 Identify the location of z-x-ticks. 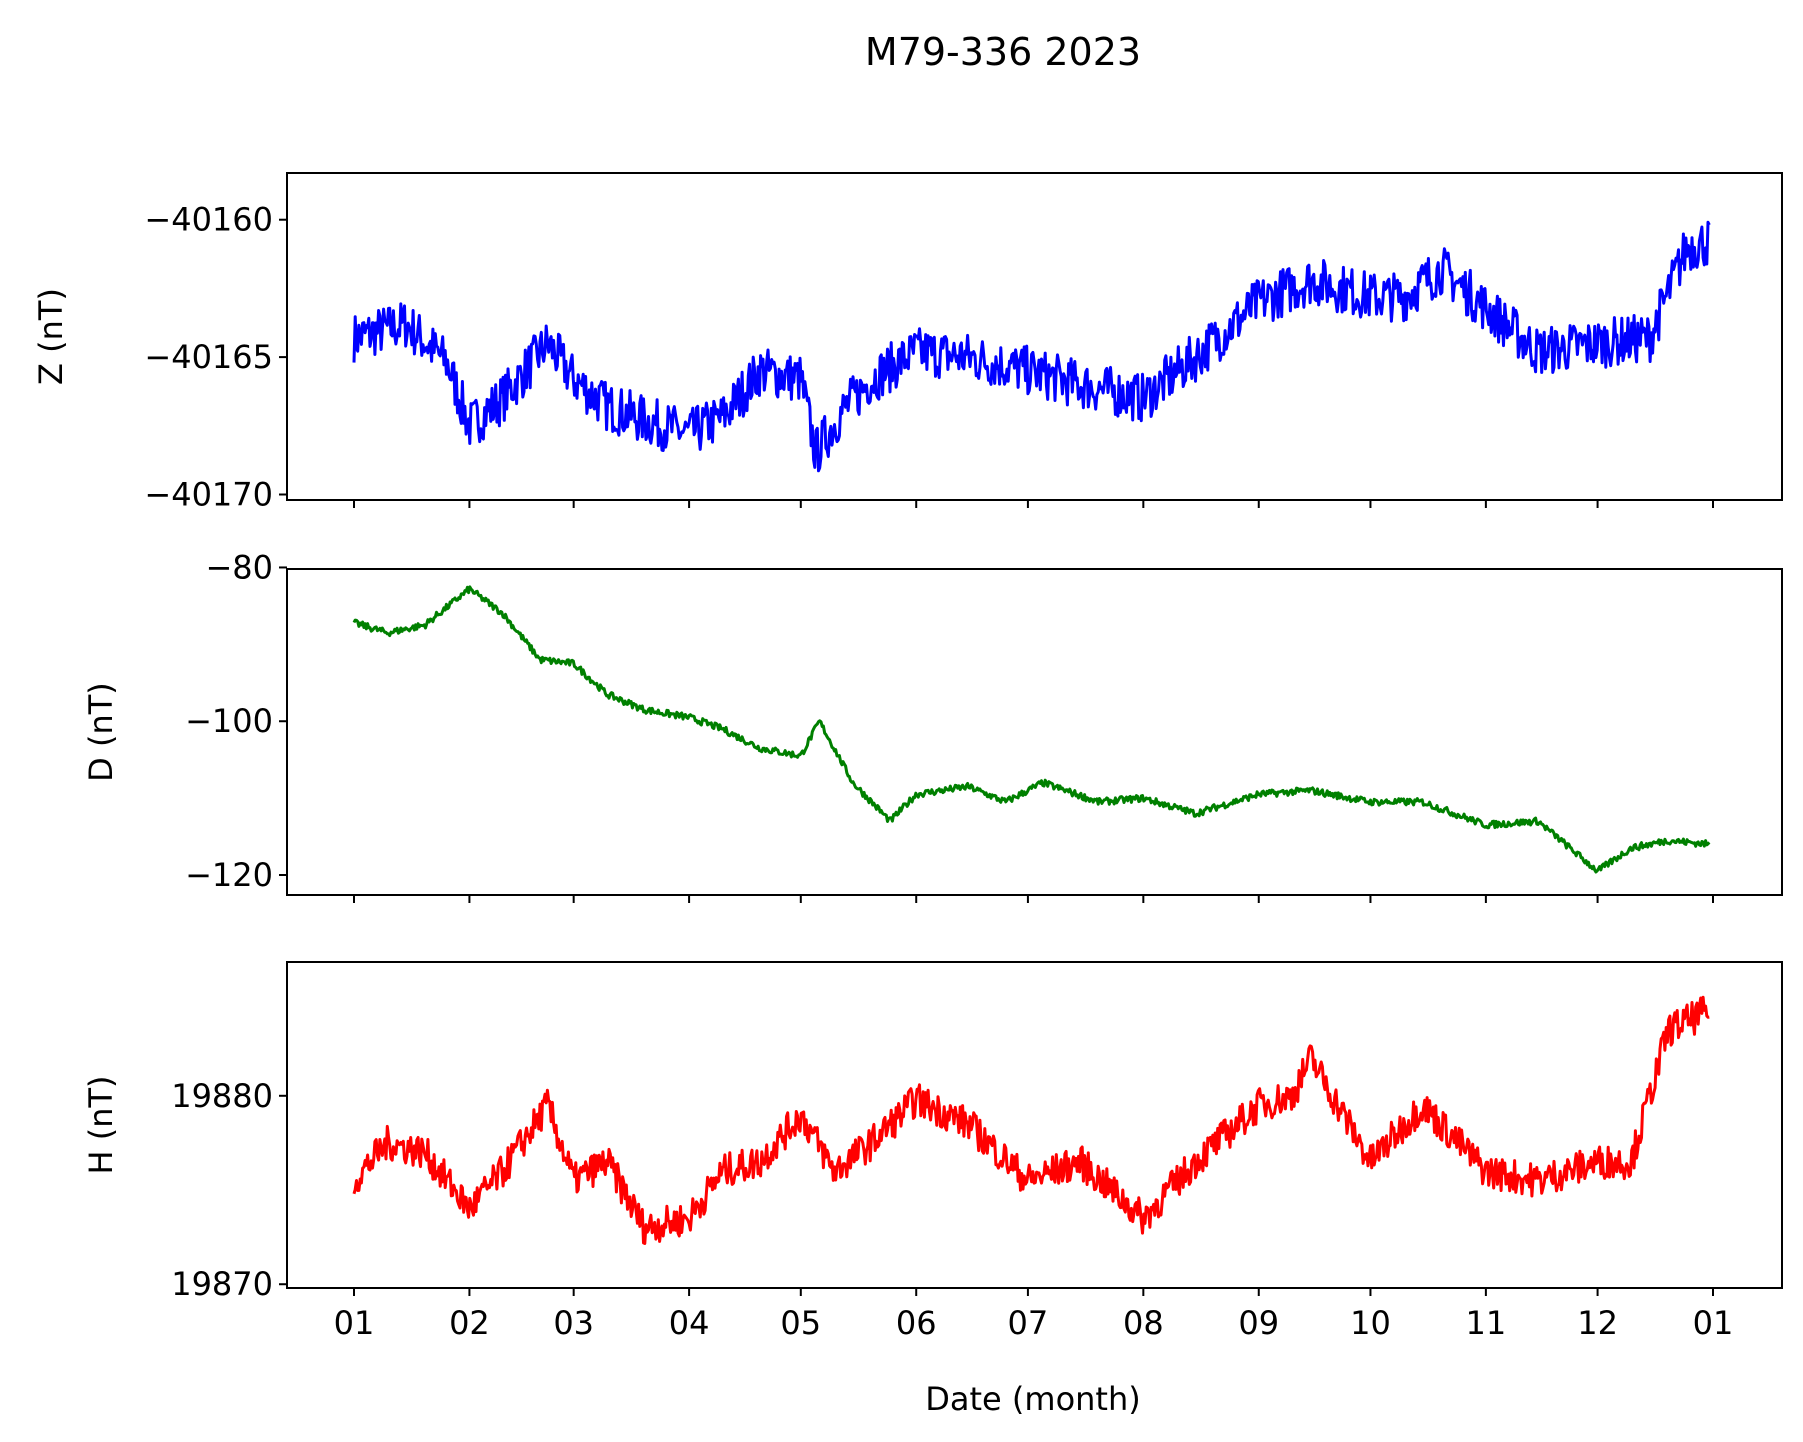
(1033, 504).